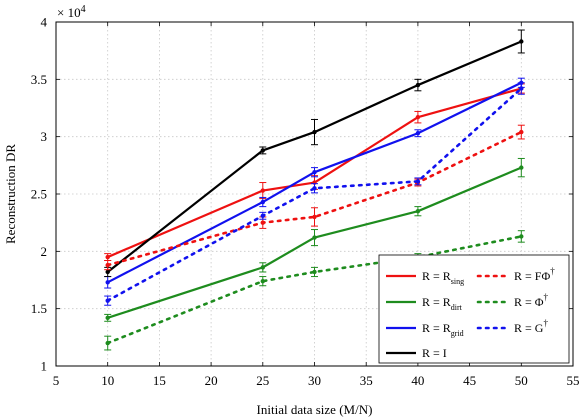 Image resolution: width=580 pixels, height=420 pixels. Describe the element at coordinates (44, 251) in the screenshot. I see `y-tick-label: 2` at that location.